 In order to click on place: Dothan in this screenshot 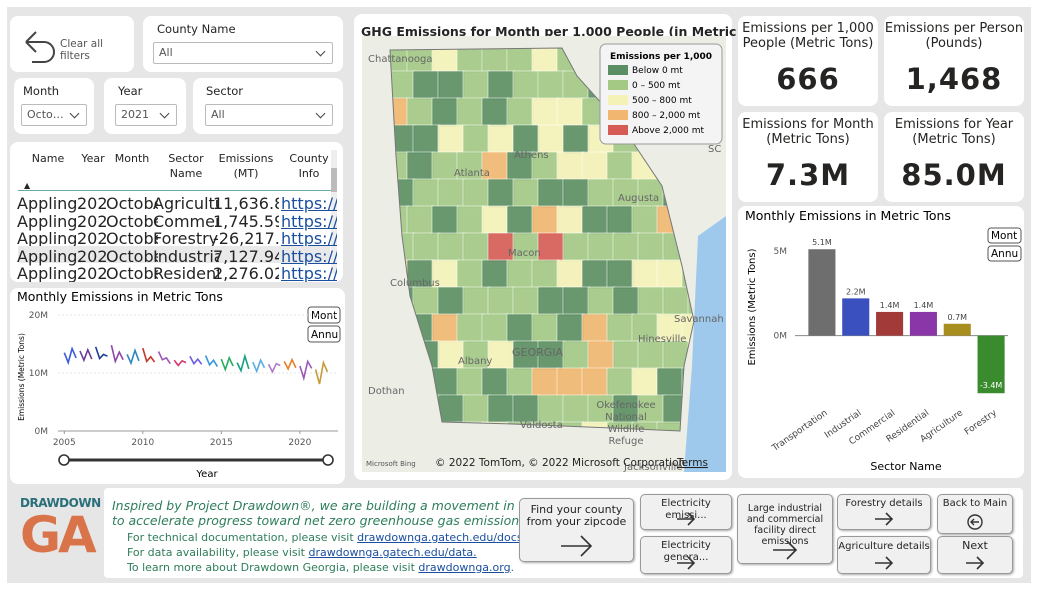, I will do `click(386, 391)`.